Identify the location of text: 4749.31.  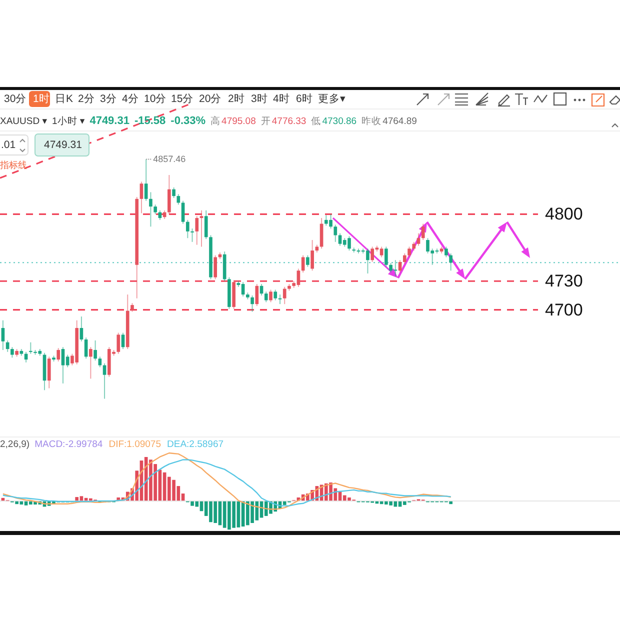
(110, 121).